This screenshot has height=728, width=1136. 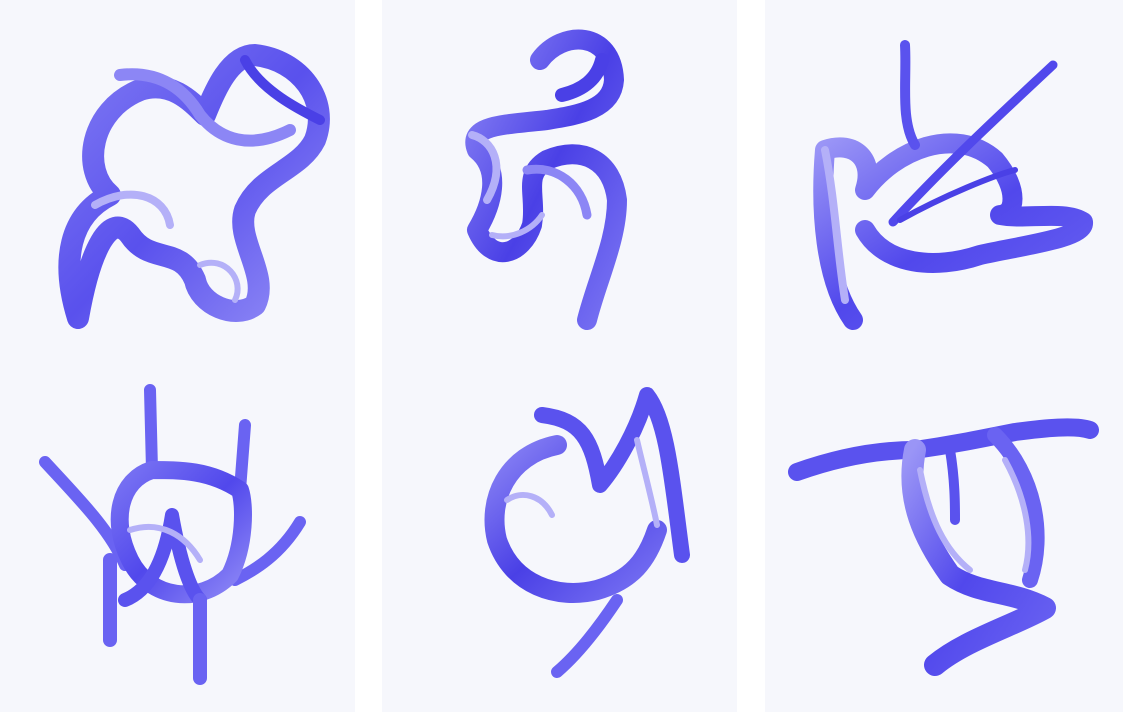 What do you see at coordinates (587, 532) in the screenshot?
I see `sculpture-bottom-middle` at bounding box center [587, 532].